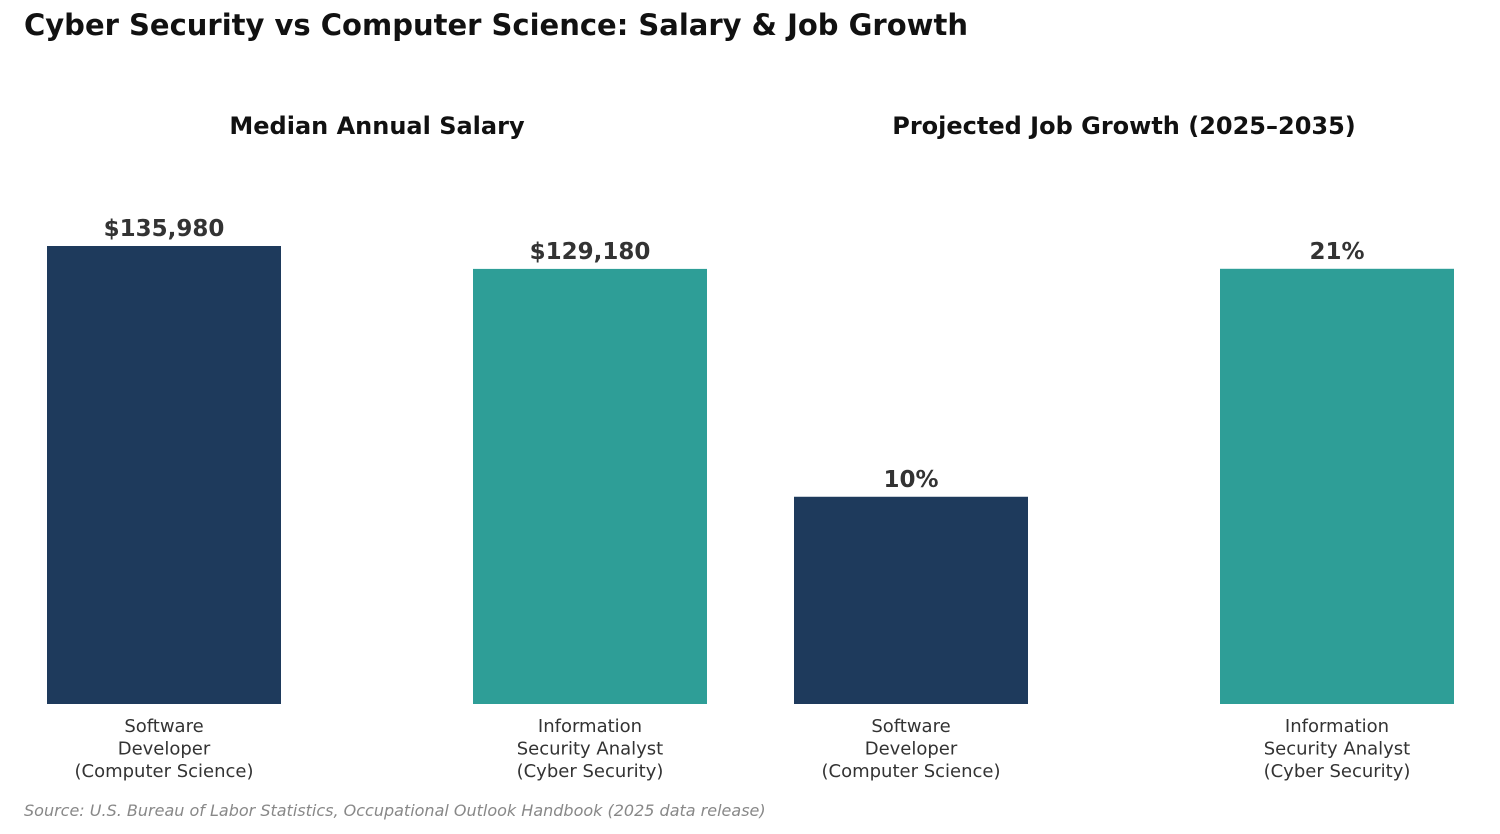 The height and width of the screenshot is (834, 1500). I want to click on panel-2-title: Projected Job Growth (2025–2035), so click(1124, 126).